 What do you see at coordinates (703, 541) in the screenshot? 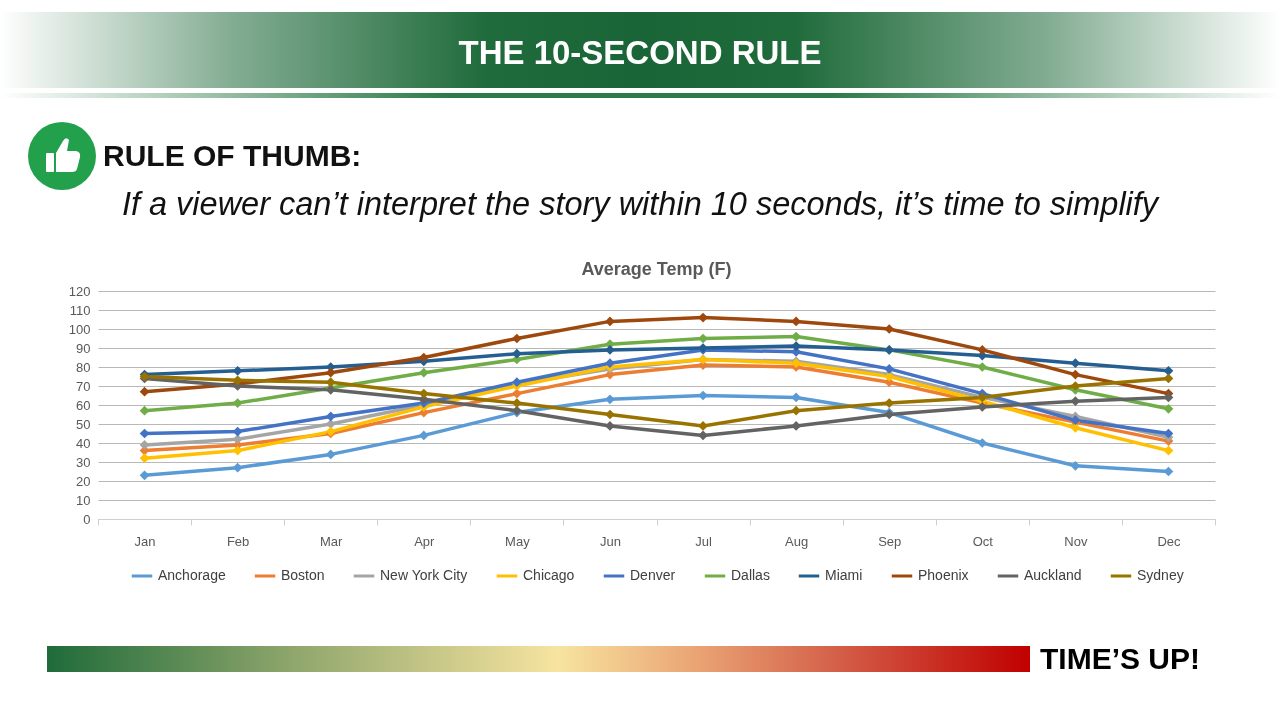
I see `x-tick-label: Jul` at bounding box center [703, 541].